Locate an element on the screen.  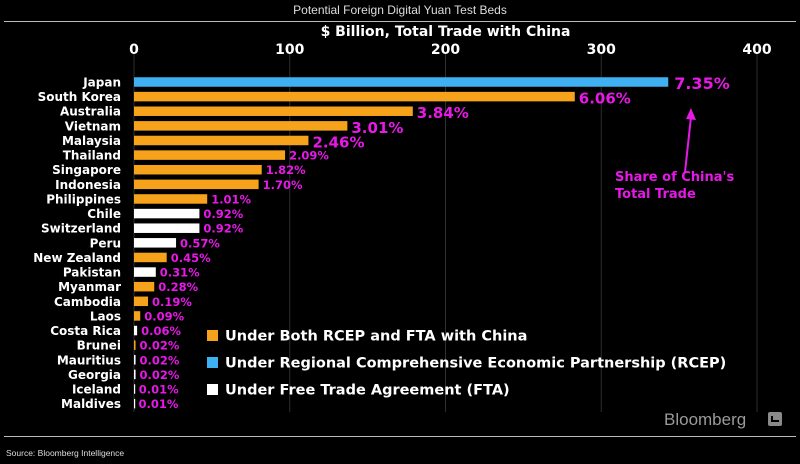
category-label-myanmar: Myanmar is located at coordinates (89, 287).